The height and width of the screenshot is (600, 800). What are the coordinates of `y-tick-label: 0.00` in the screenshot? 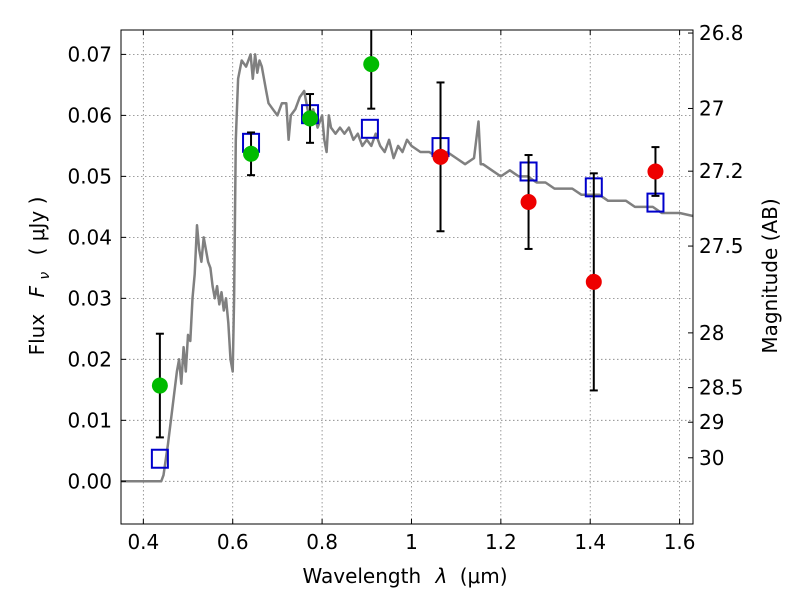 It's located at (89, 481).